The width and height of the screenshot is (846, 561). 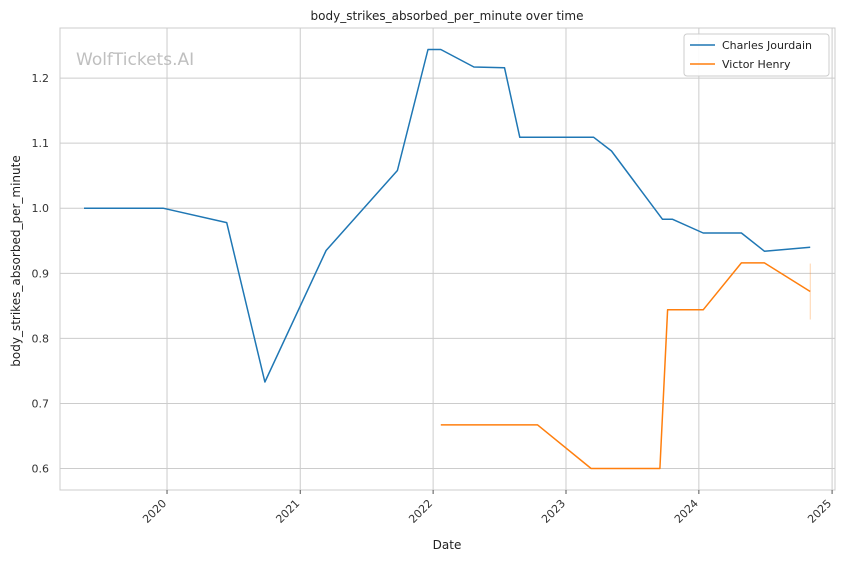 I want to click on y-tick-label: 0.9, so click(x=41, y=273).